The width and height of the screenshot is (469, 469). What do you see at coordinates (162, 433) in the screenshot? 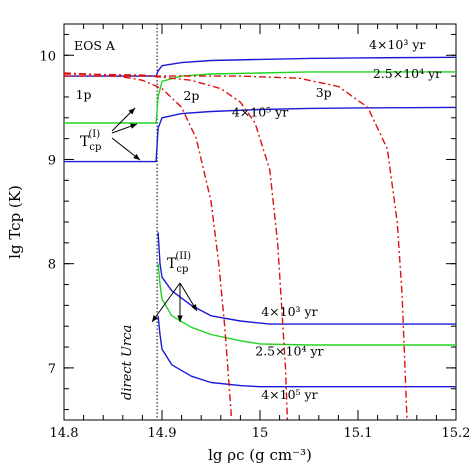
I see `x-tick-label: 14.9` at bounding box center [162, 433].